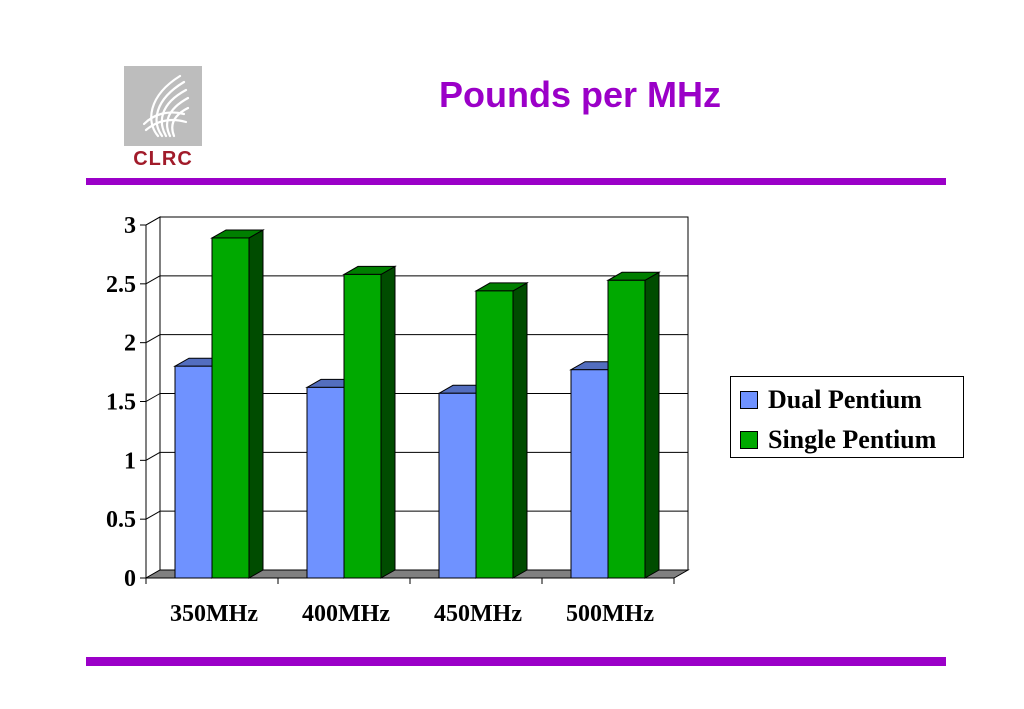 This screenshot has width=1024, height=709. I want to click on page-title: Pounds per MHz, so click(579, 94).